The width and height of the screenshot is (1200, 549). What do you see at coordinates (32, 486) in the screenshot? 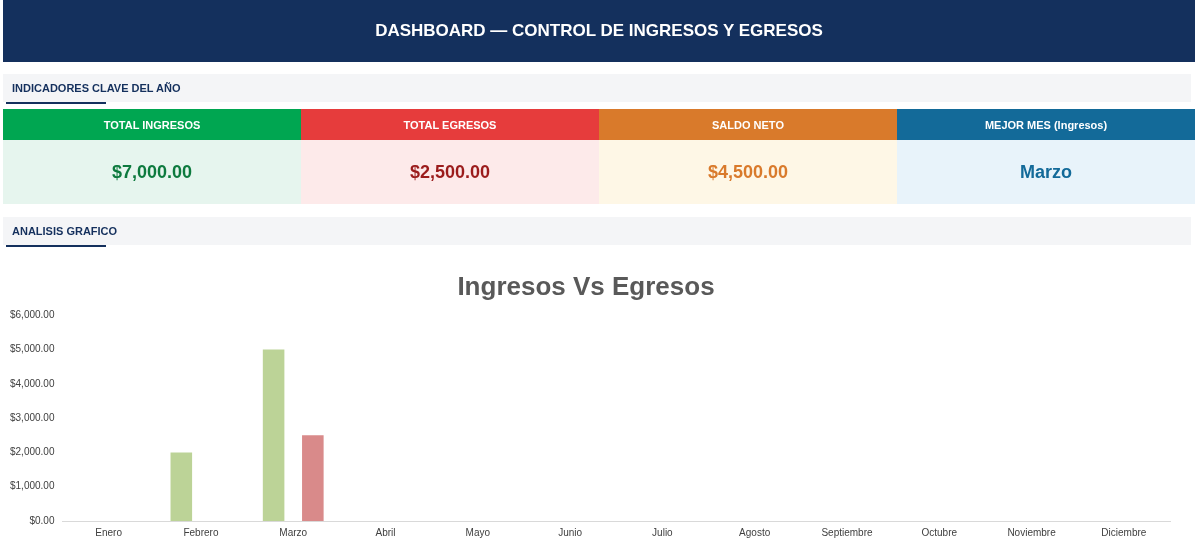
I see `y-tick-label: $1,000.00` at bounding box center [32, 486].